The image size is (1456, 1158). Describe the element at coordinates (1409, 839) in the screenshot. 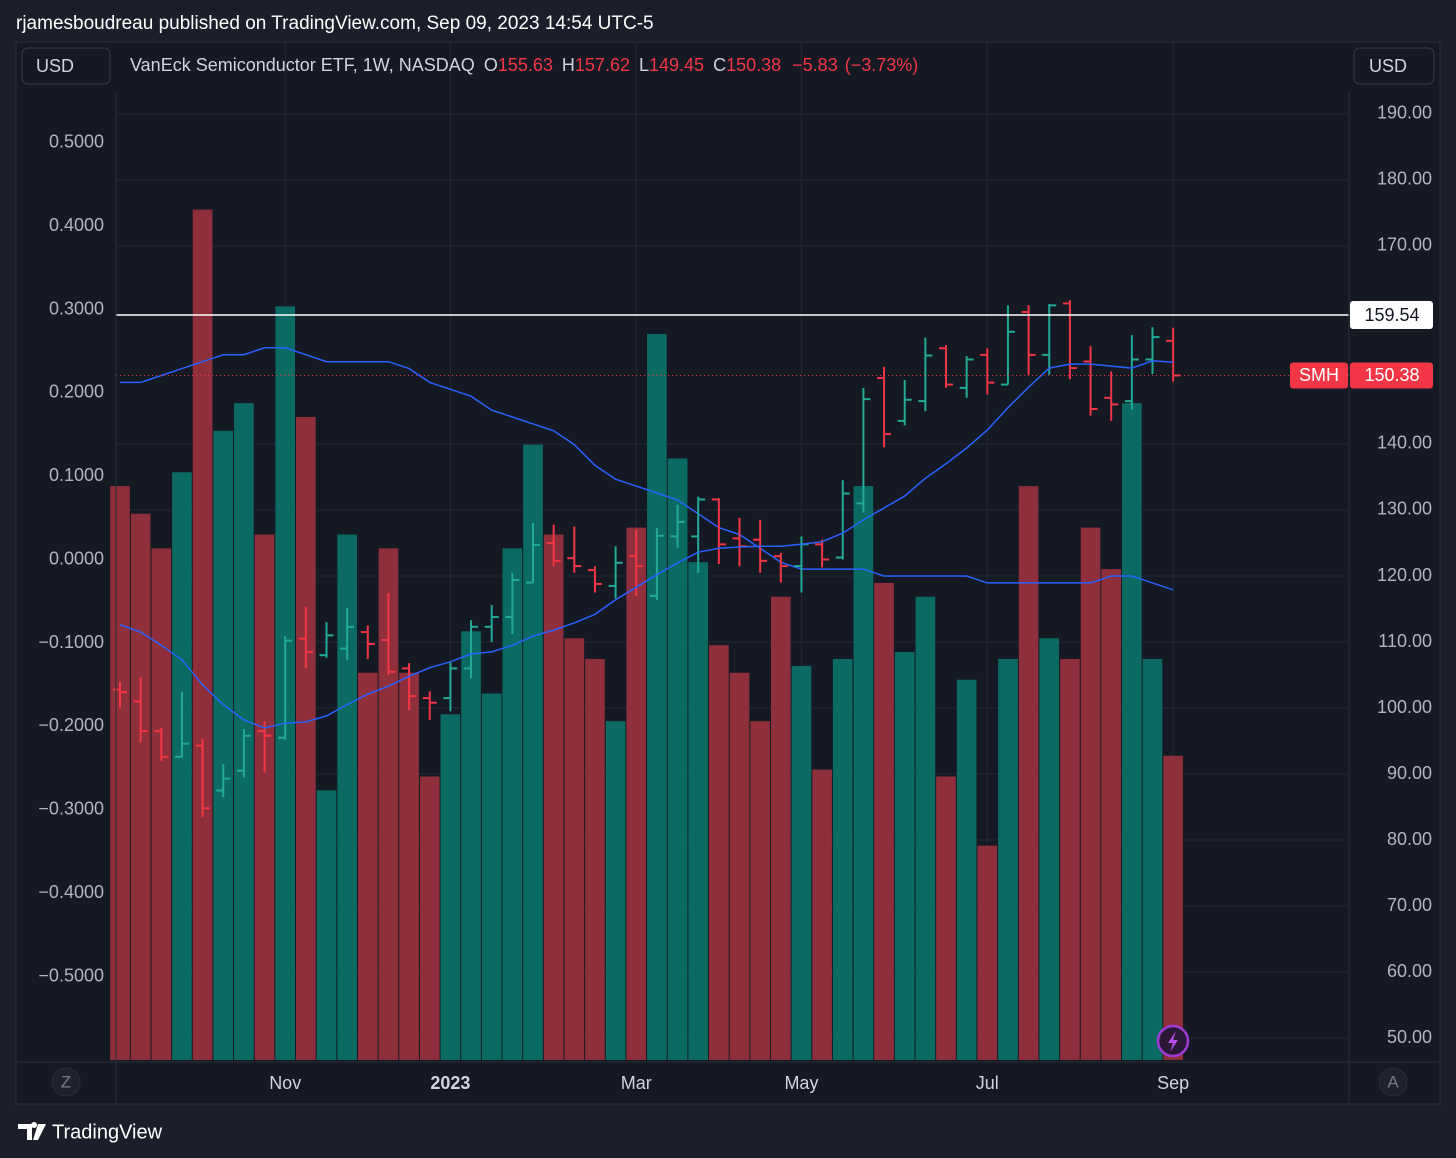

I see `y-tick-label: 80.00` at that location.